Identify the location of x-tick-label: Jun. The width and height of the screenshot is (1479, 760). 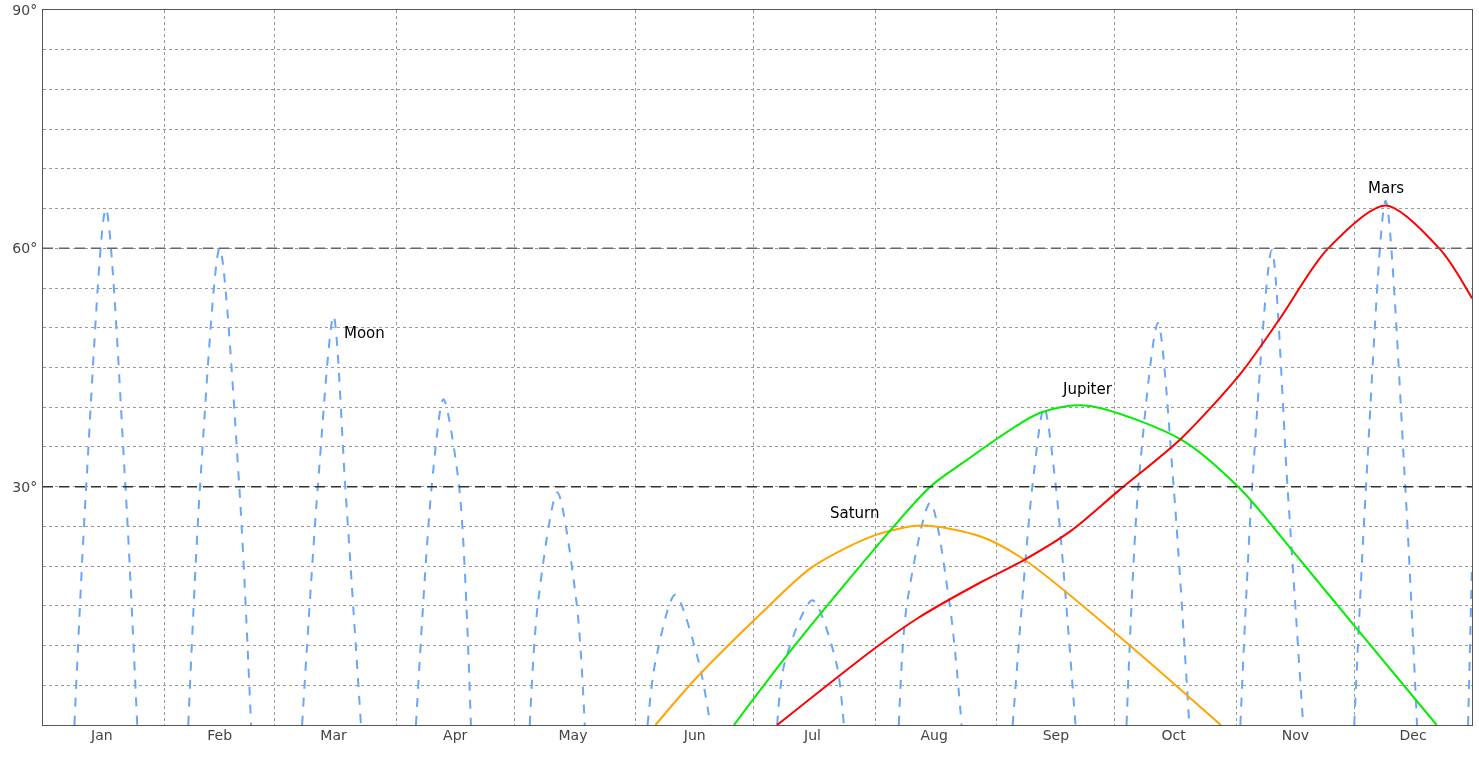
(694, 735).